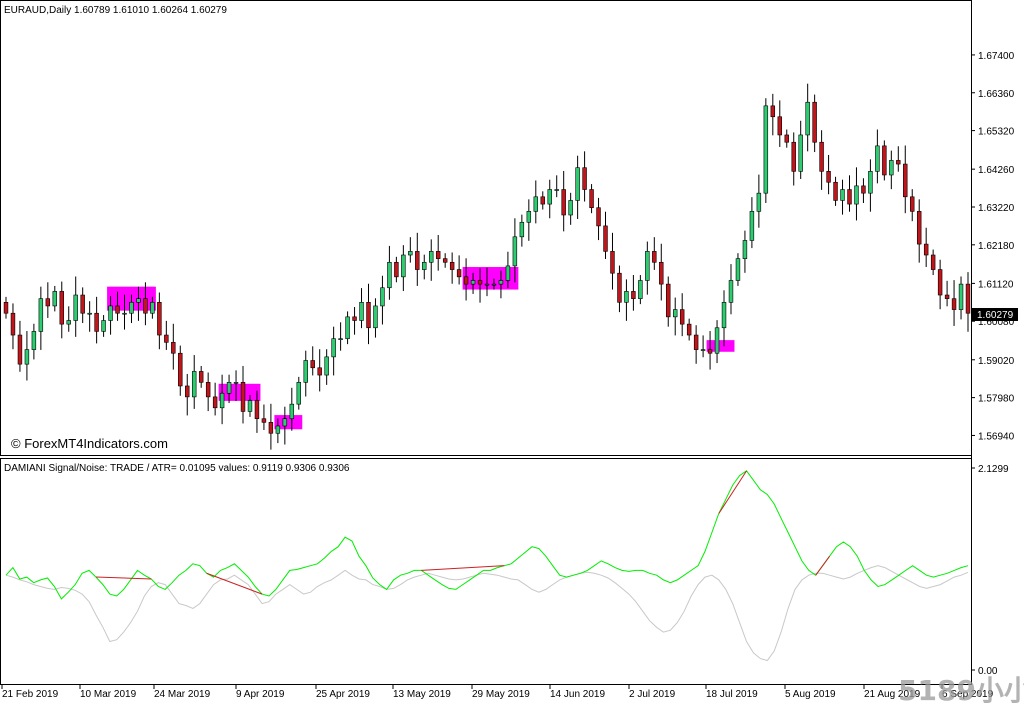  Describe the element at coordinates (652, 694) in the screenshot. I see `time-tick-label: 2 Jul 2019` at that location.